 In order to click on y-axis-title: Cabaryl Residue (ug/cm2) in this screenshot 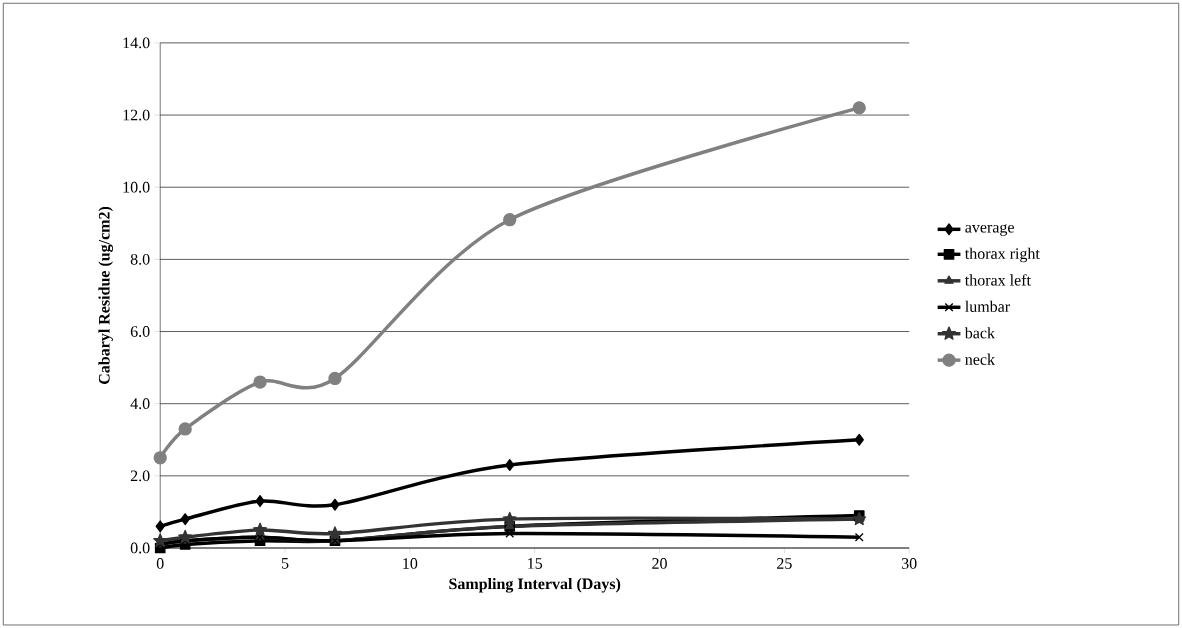, I will do `click(106, 295)`.